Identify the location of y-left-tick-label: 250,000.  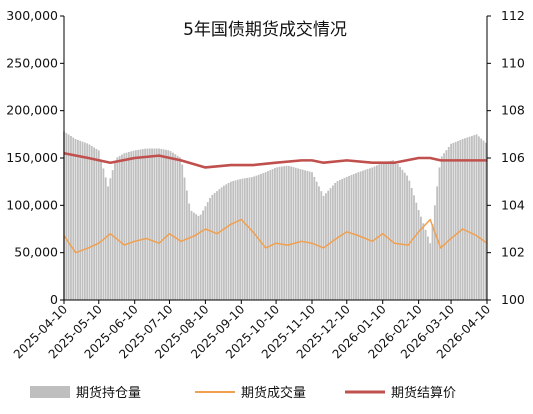
(32, 62).